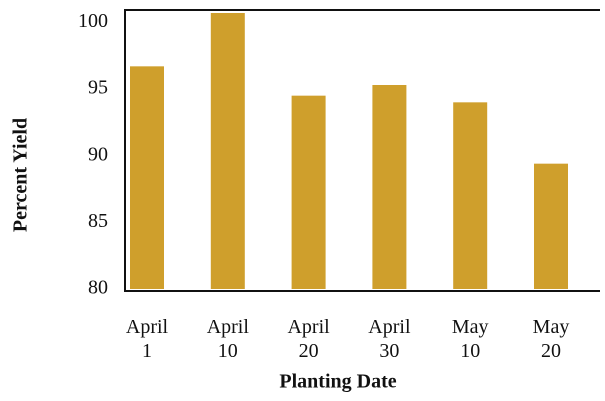 Image resolution: width=605 pixels, height=401 pixels. What do you see at coordinates (93, 21) in the screenshot?
I see `y-tick-label: 100` at bounding box center [93, 21].